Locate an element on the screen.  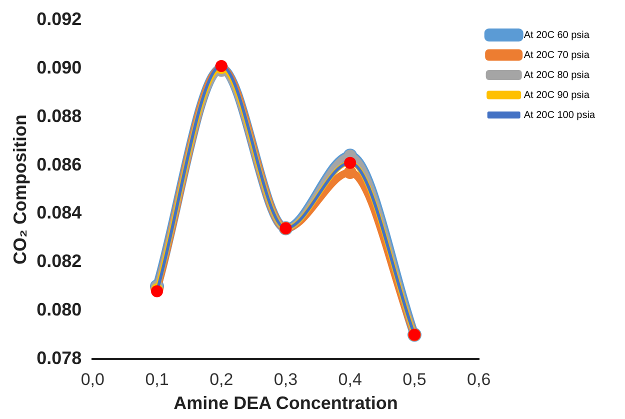
x-tick-label: 0,5 is located at coordinates (414, 379).